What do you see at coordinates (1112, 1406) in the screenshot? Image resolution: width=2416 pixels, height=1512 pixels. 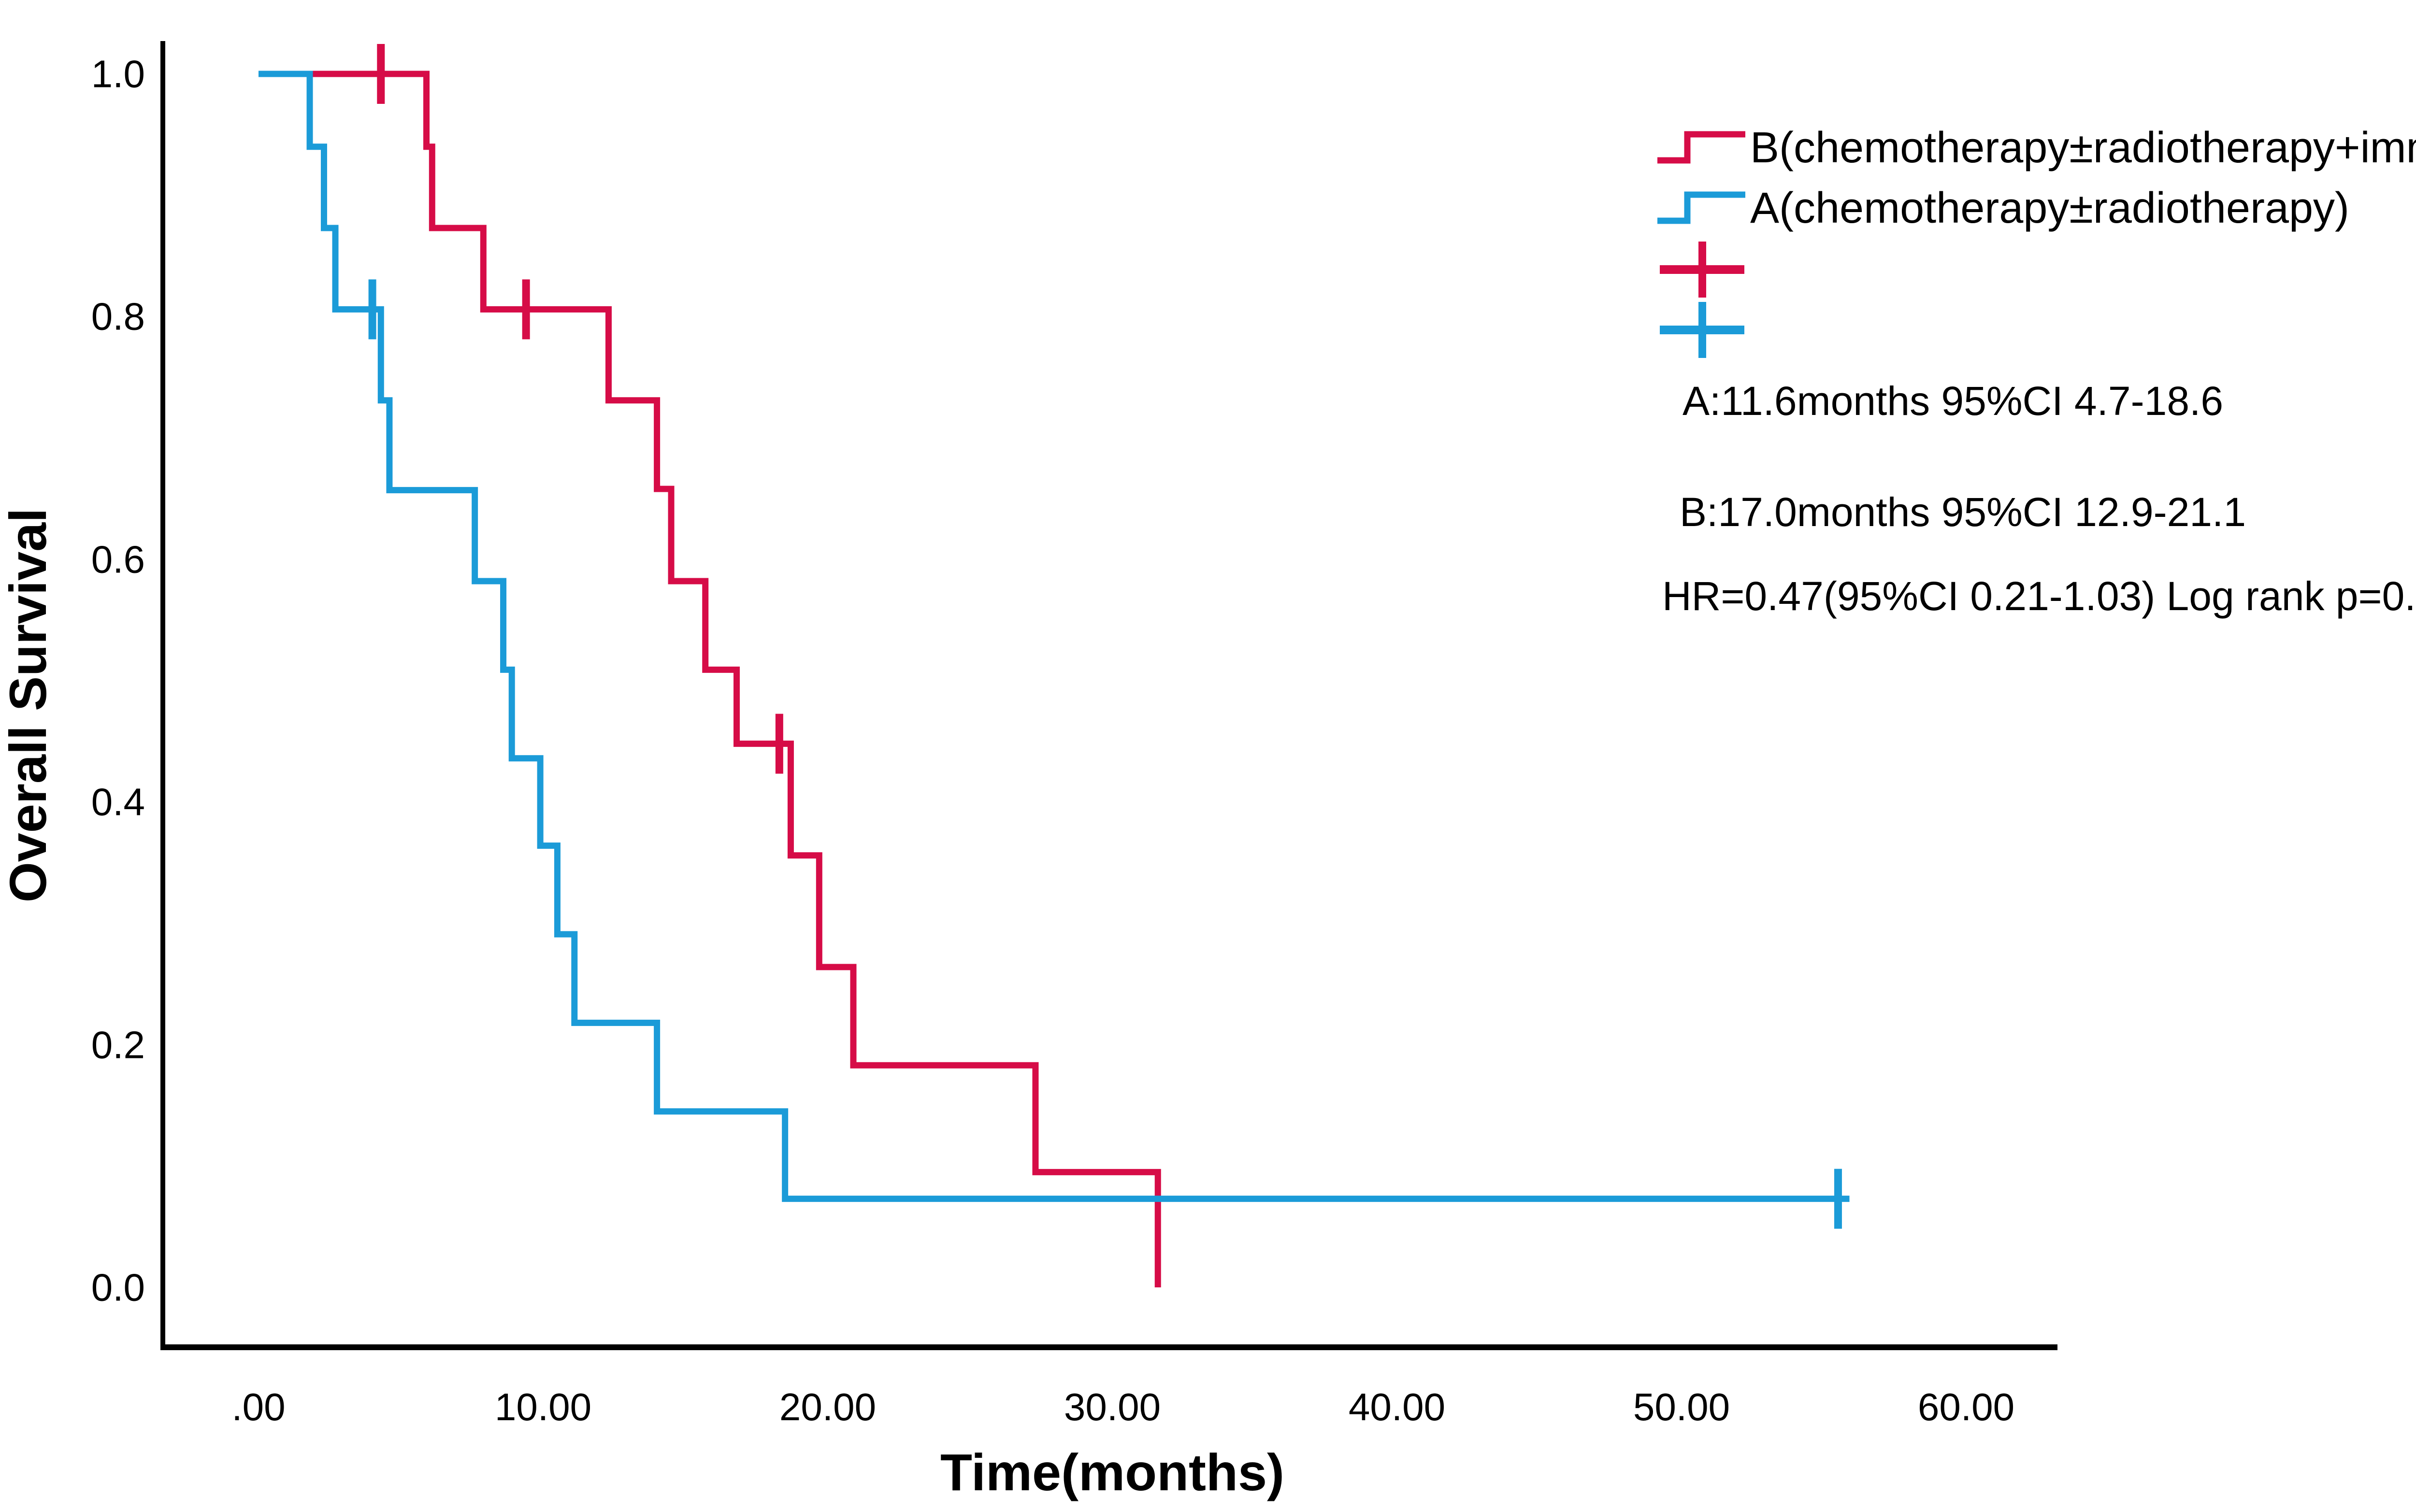 I see `x-tick-label: 30.00` at bounding box center [1112, 1406].